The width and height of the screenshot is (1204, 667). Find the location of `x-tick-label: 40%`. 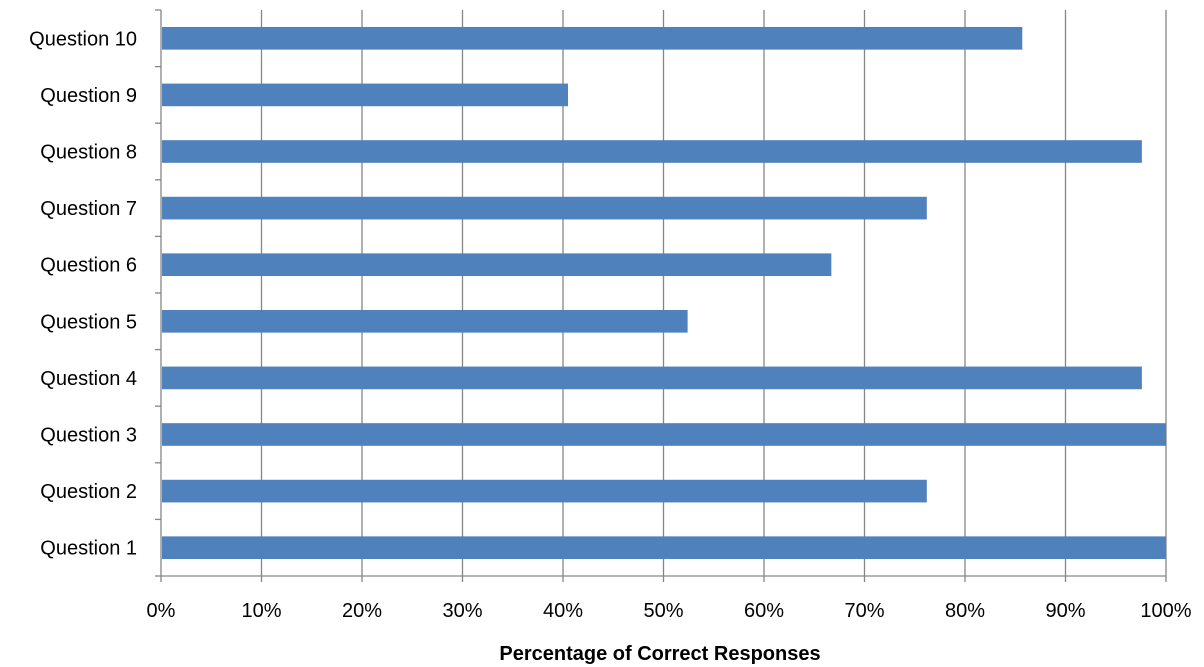

x-tick-label: 40% is located at coordinates (563, 611).